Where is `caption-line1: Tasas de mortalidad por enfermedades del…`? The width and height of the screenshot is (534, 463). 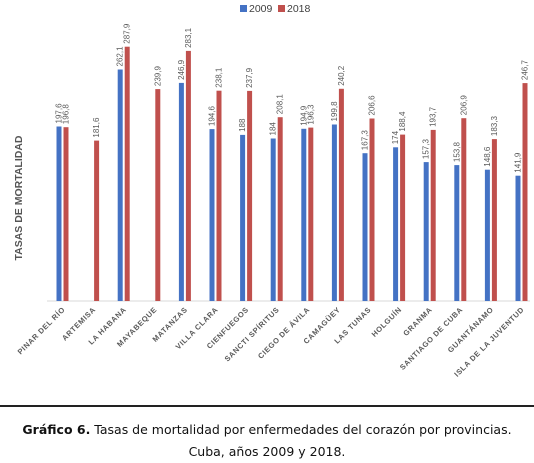
caption-line1: Tasas de mortalidad por enfermedades del… is located at coordinates (301, 429).